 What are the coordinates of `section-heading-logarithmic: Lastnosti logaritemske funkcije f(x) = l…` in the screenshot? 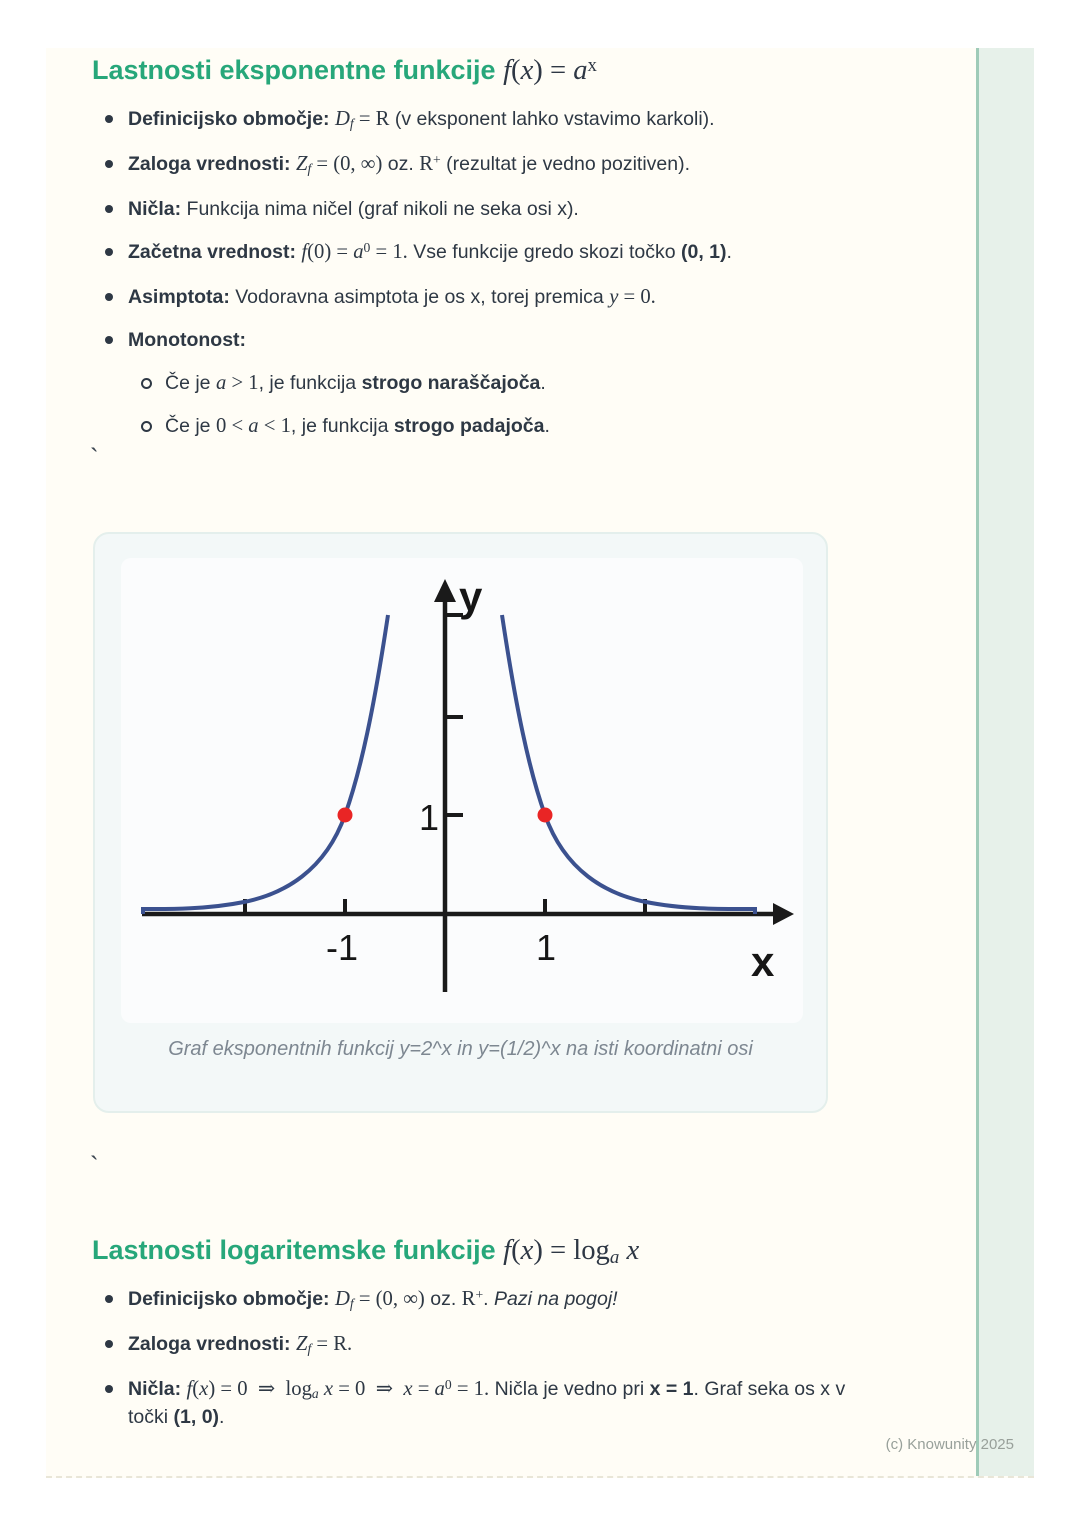 It's located at (365, 1252).